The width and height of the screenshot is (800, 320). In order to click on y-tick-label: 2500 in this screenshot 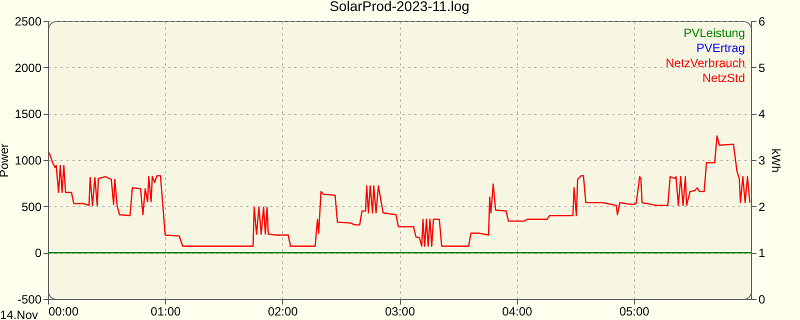, I will do `click(28, 21)`.